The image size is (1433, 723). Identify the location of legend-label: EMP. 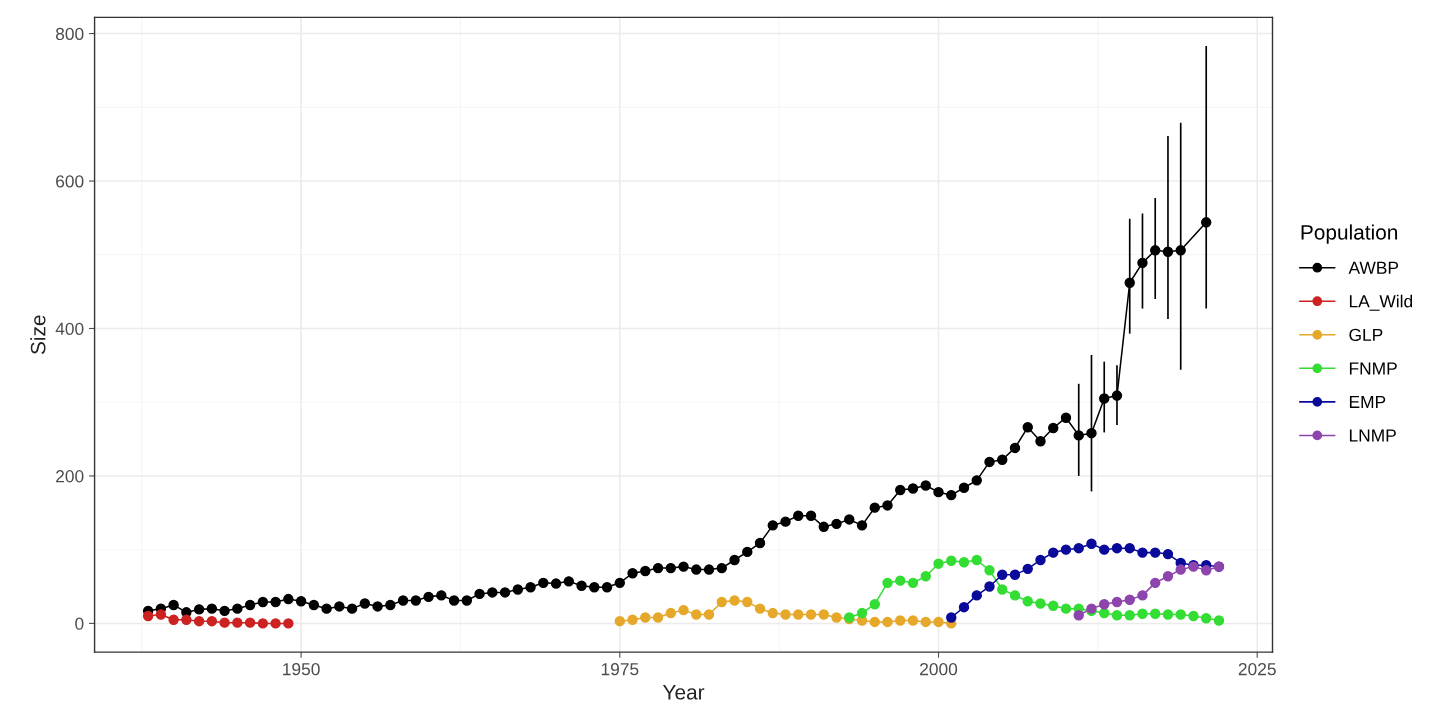
(1367, 402).